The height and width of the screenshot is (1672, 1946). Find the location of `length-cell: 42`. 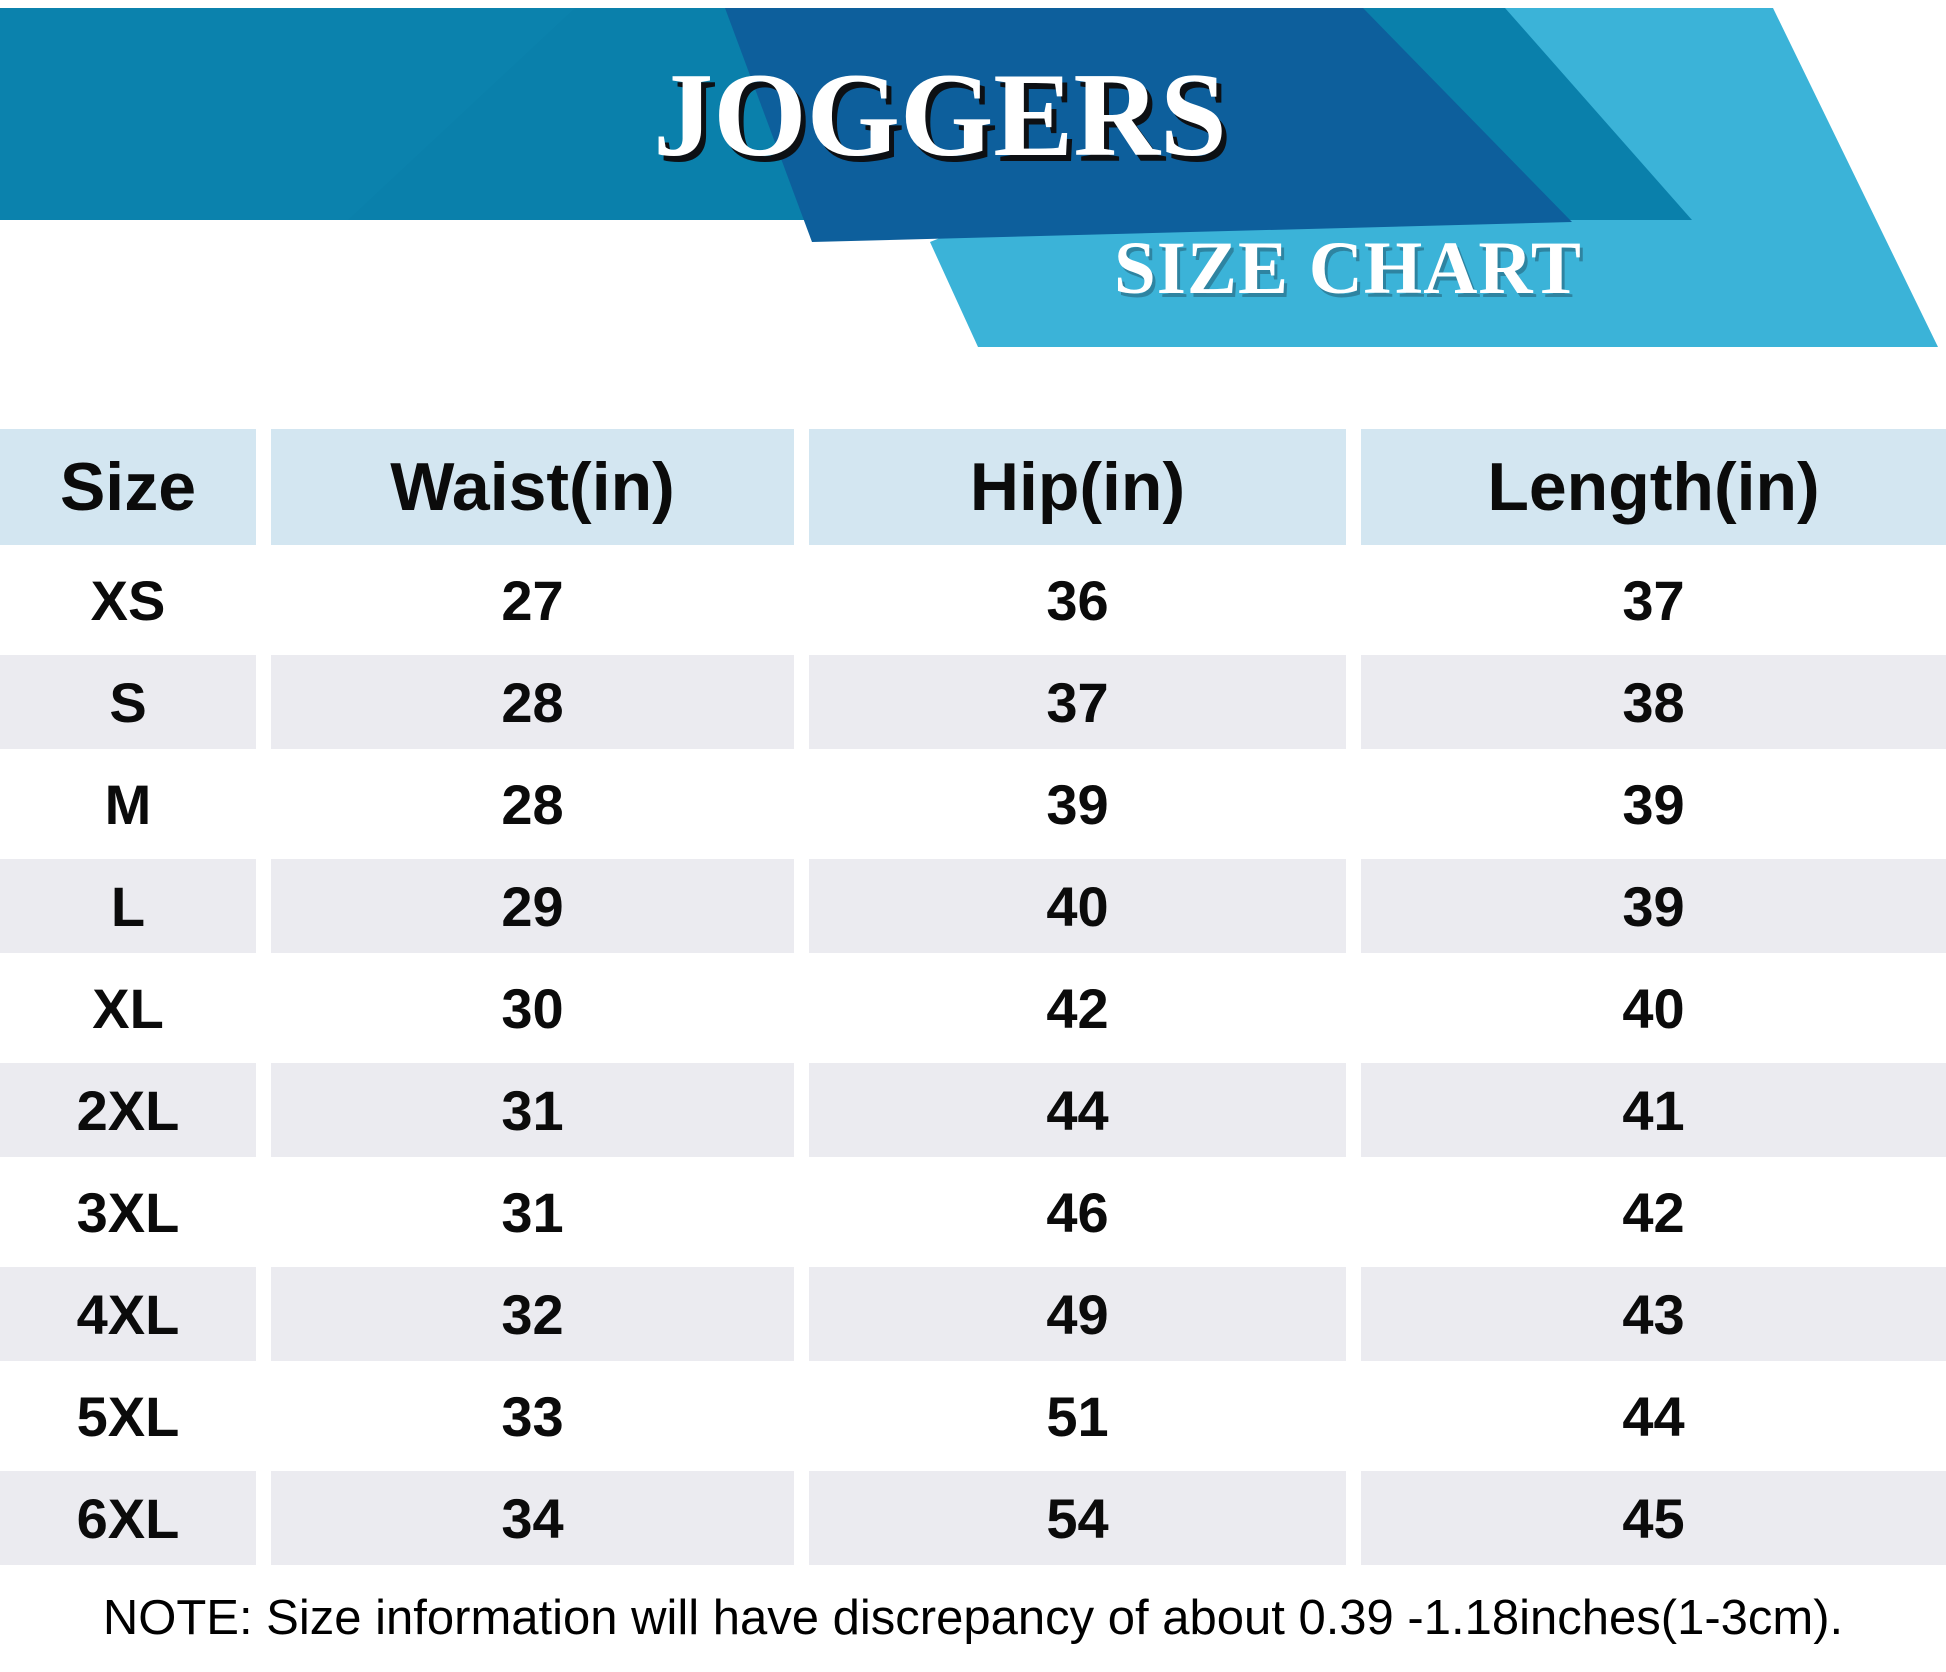

length-cell: 42 is located at coordinates (1653, 1212).